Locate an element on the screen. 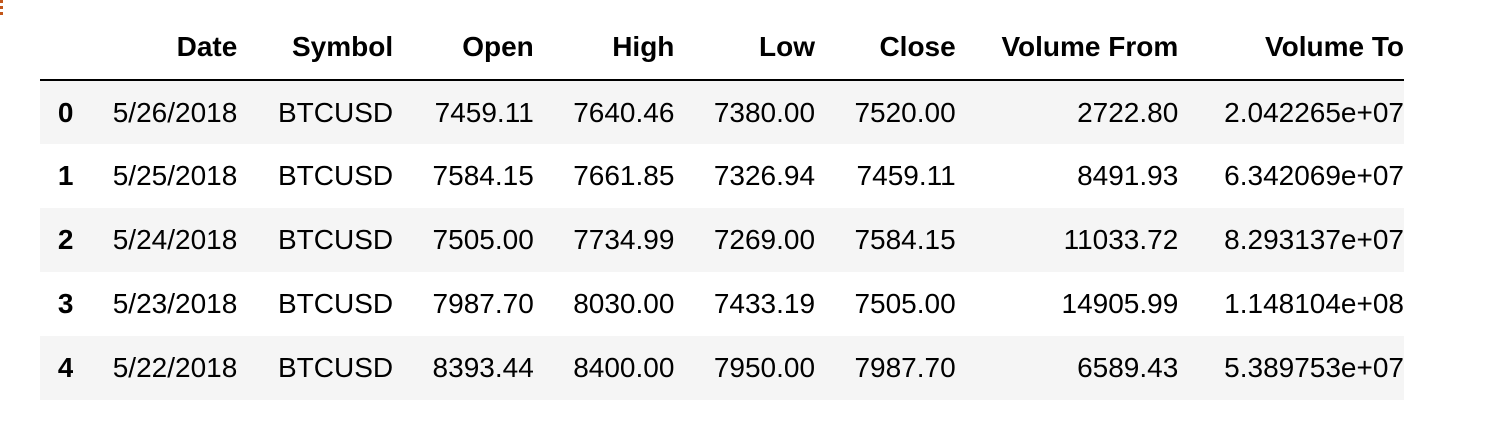 This screenshot has height=446, width=1503. cell-high: 8030.00 is located at coordinates (624, 303).